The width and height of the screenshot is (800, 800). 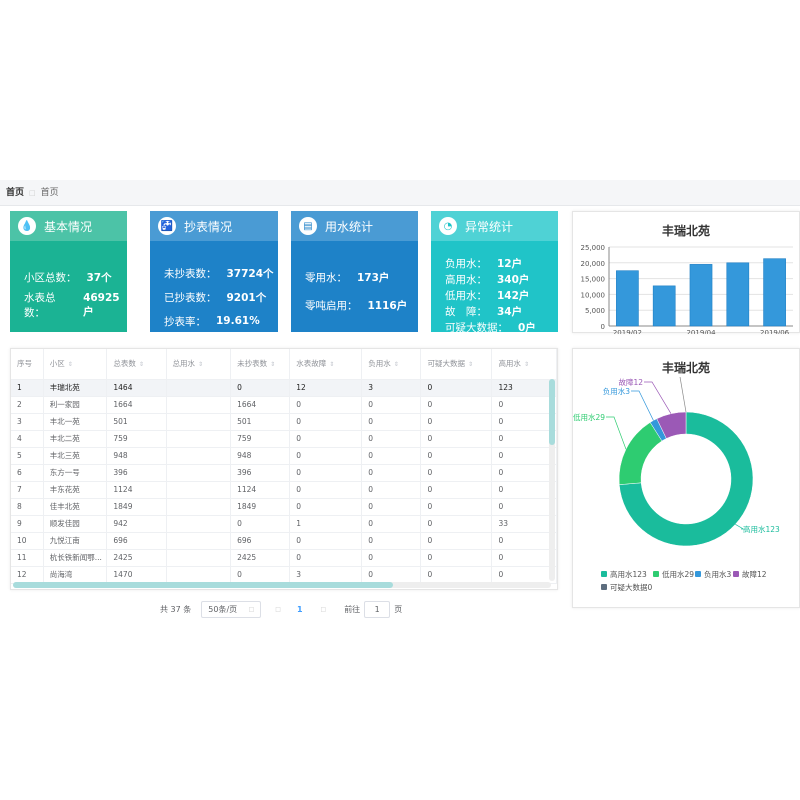 I want to click on table-row: 7 丰东花苑 1124 1124 0 0 0 0, so click(x=284, y=490).